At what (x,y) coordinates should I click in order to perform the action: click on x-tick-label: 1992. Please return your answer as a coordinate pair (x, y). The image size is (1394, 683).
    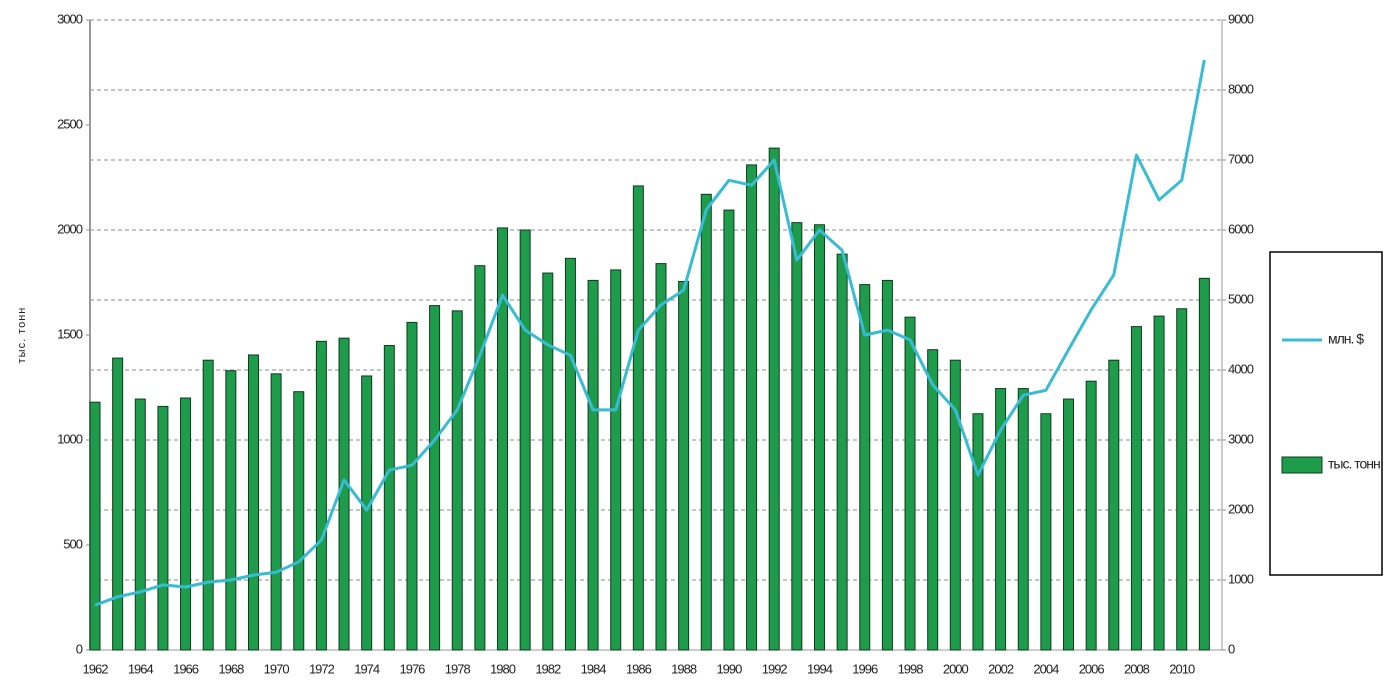
    Looking at the image, I should click on (775, 668).